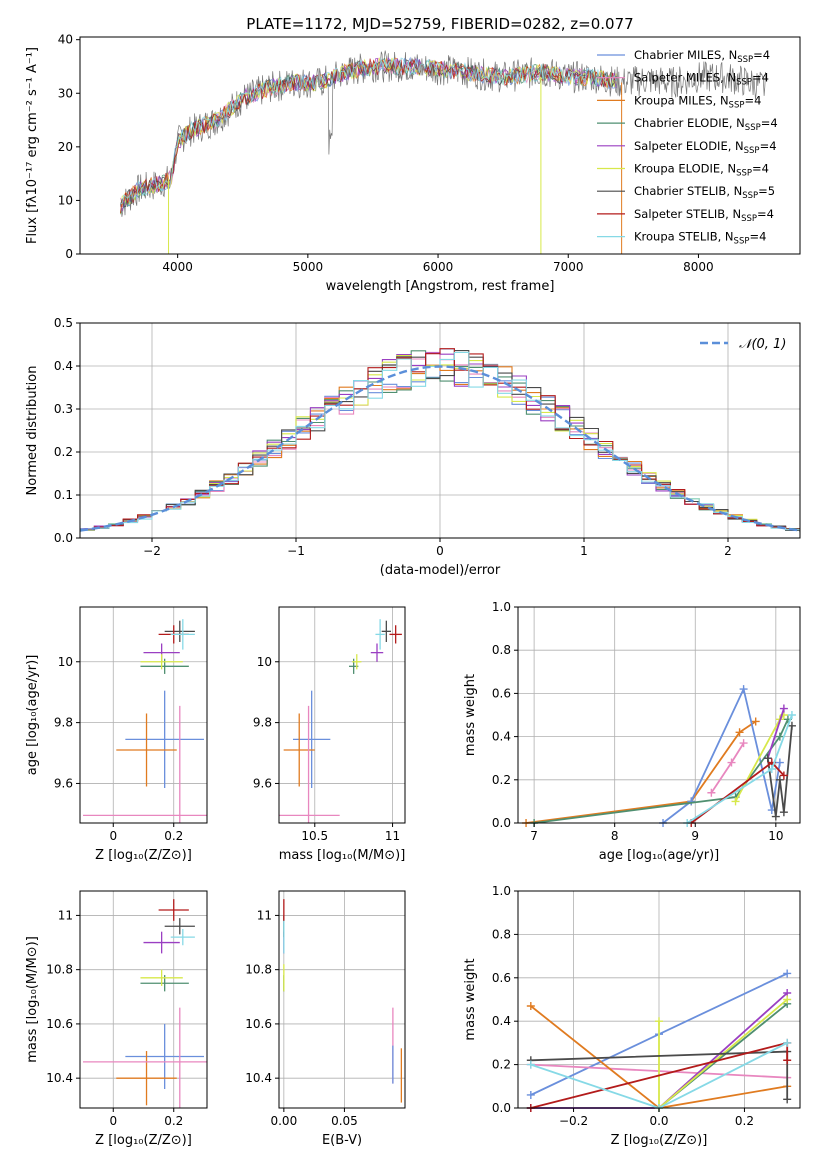  Describe the element at coordinates (368, 136) in the screenshot. I see `model-spectrum` at that location.